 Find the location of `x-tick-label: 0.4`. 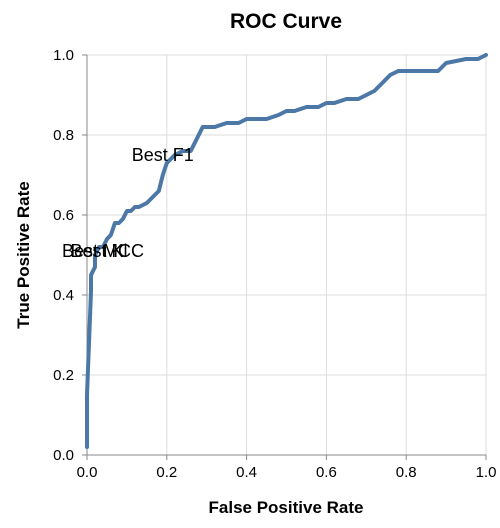

x-tick-label: 0.4 is located at coordinates (246, 472).